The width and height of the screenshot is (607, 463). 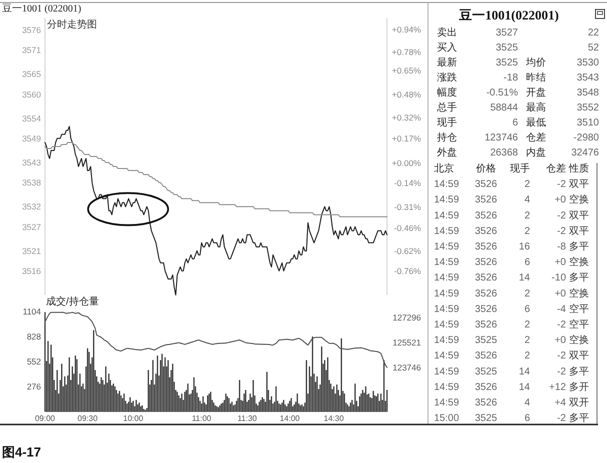 I want to click on y2-tick-label: -0.46%, so click(x=408, y=228).